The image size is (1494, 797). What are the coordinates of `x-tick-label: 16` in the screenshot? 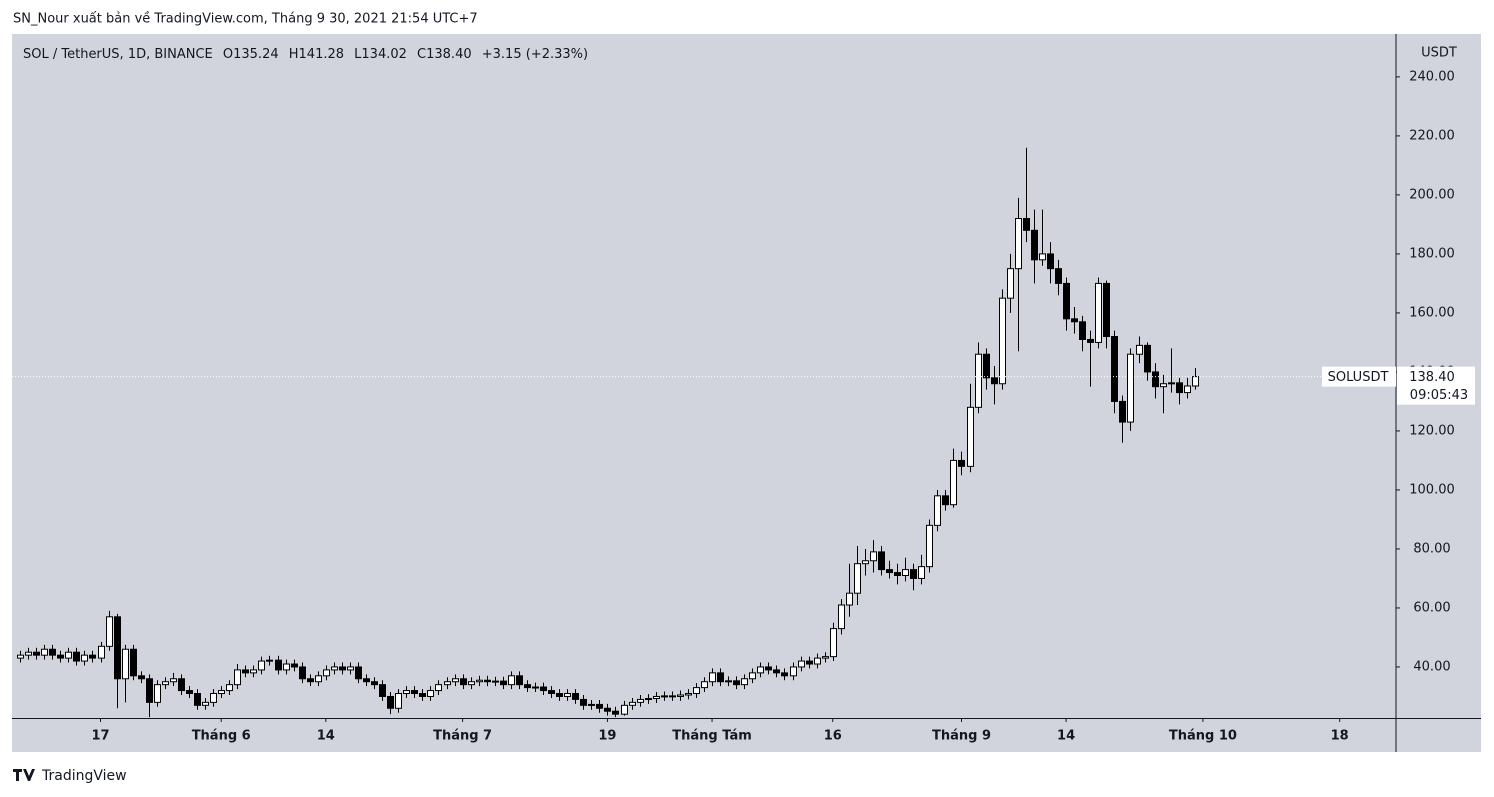 It's located at (833, 736).